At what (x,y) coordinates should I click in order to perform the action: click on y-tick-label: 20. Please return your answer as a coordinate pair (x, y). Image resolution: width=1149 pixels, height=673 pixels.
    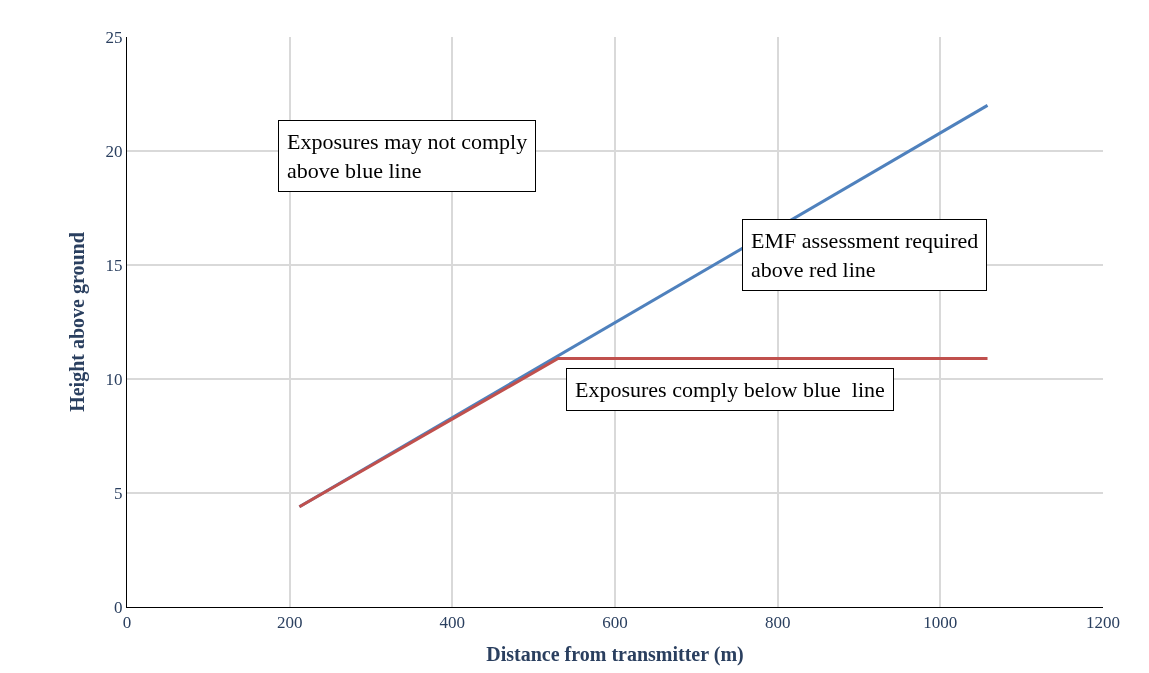
    Looking at the image, I should click on (114, 151).